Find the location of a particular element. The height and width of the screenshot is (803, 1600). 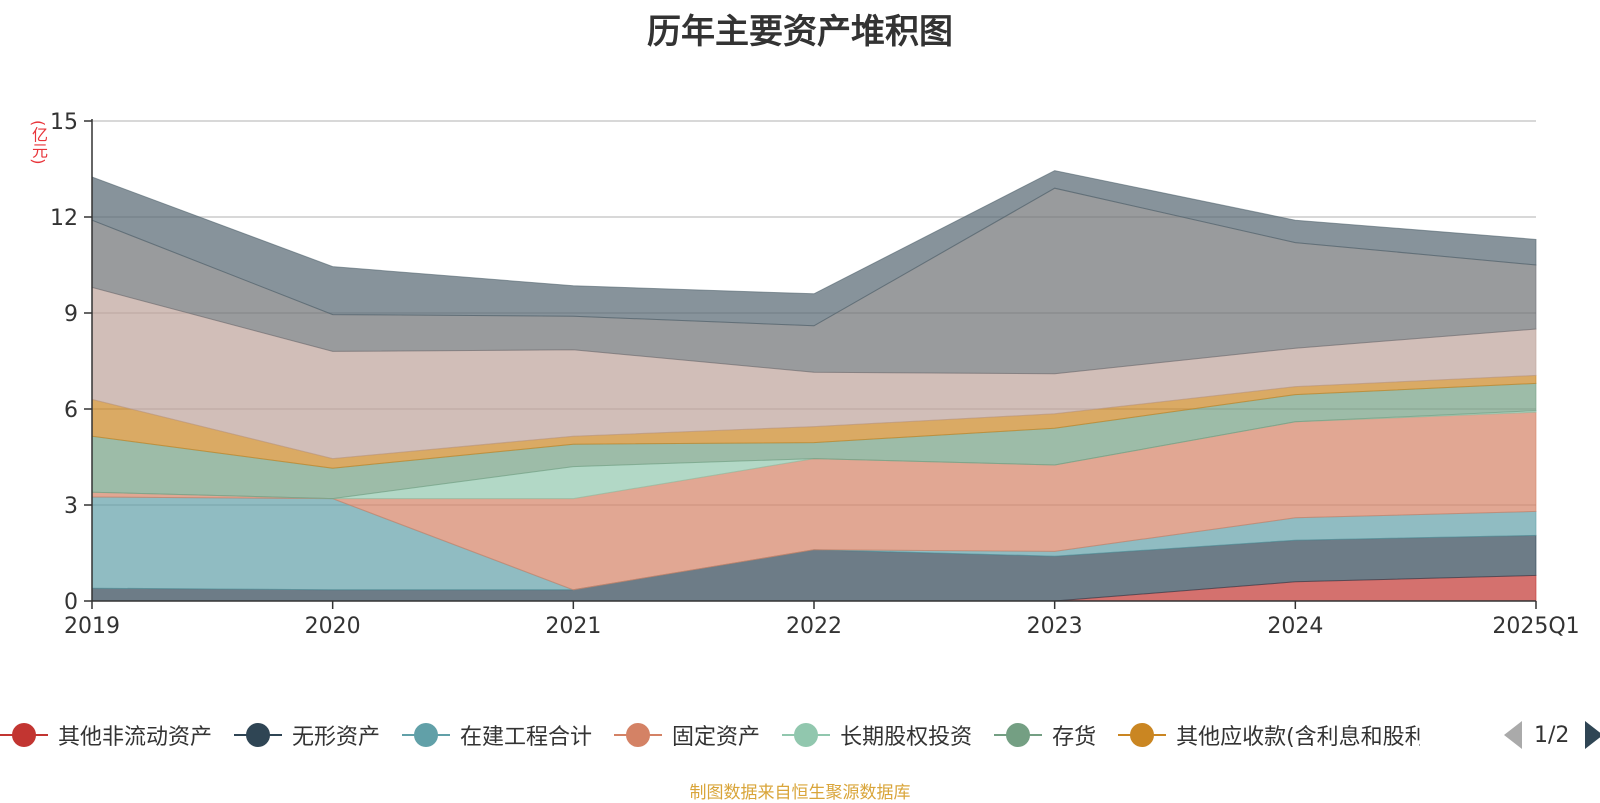

legend-pager: 1/2 is located at coordinates (1552, 735).